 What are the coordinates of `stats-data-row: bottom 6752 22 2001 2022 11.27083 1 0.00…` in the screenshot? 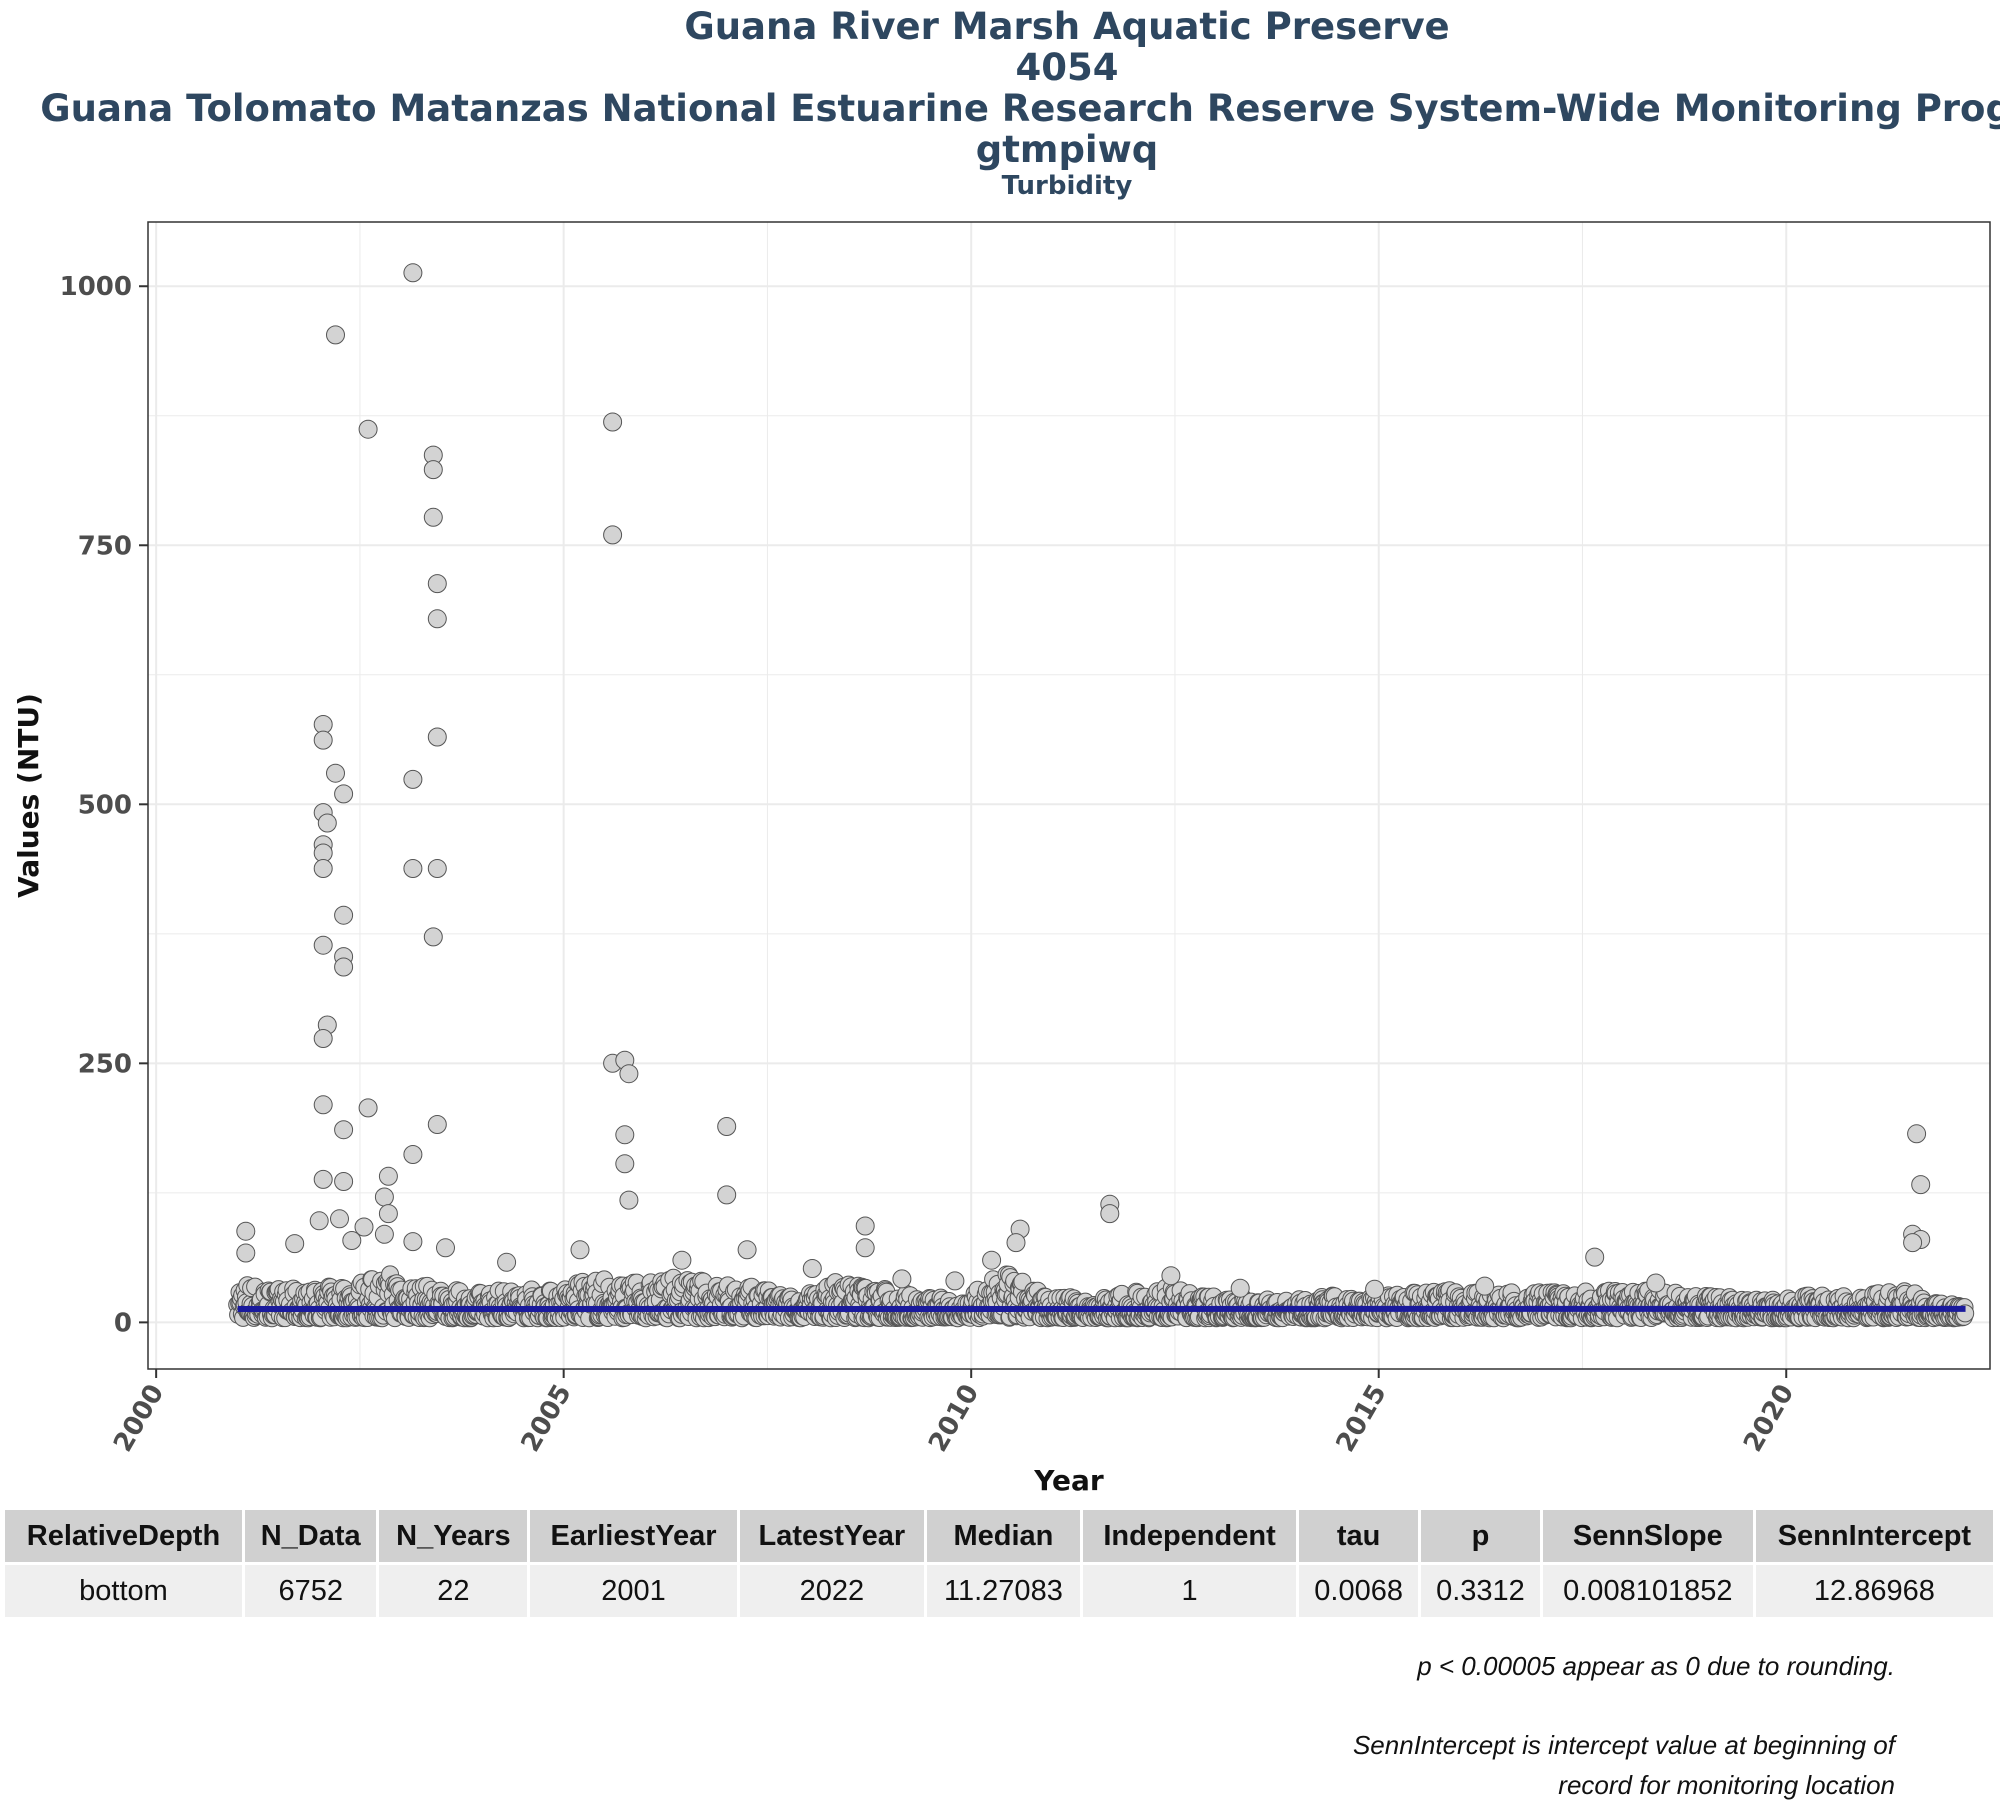 It's located at (1000, 1591).